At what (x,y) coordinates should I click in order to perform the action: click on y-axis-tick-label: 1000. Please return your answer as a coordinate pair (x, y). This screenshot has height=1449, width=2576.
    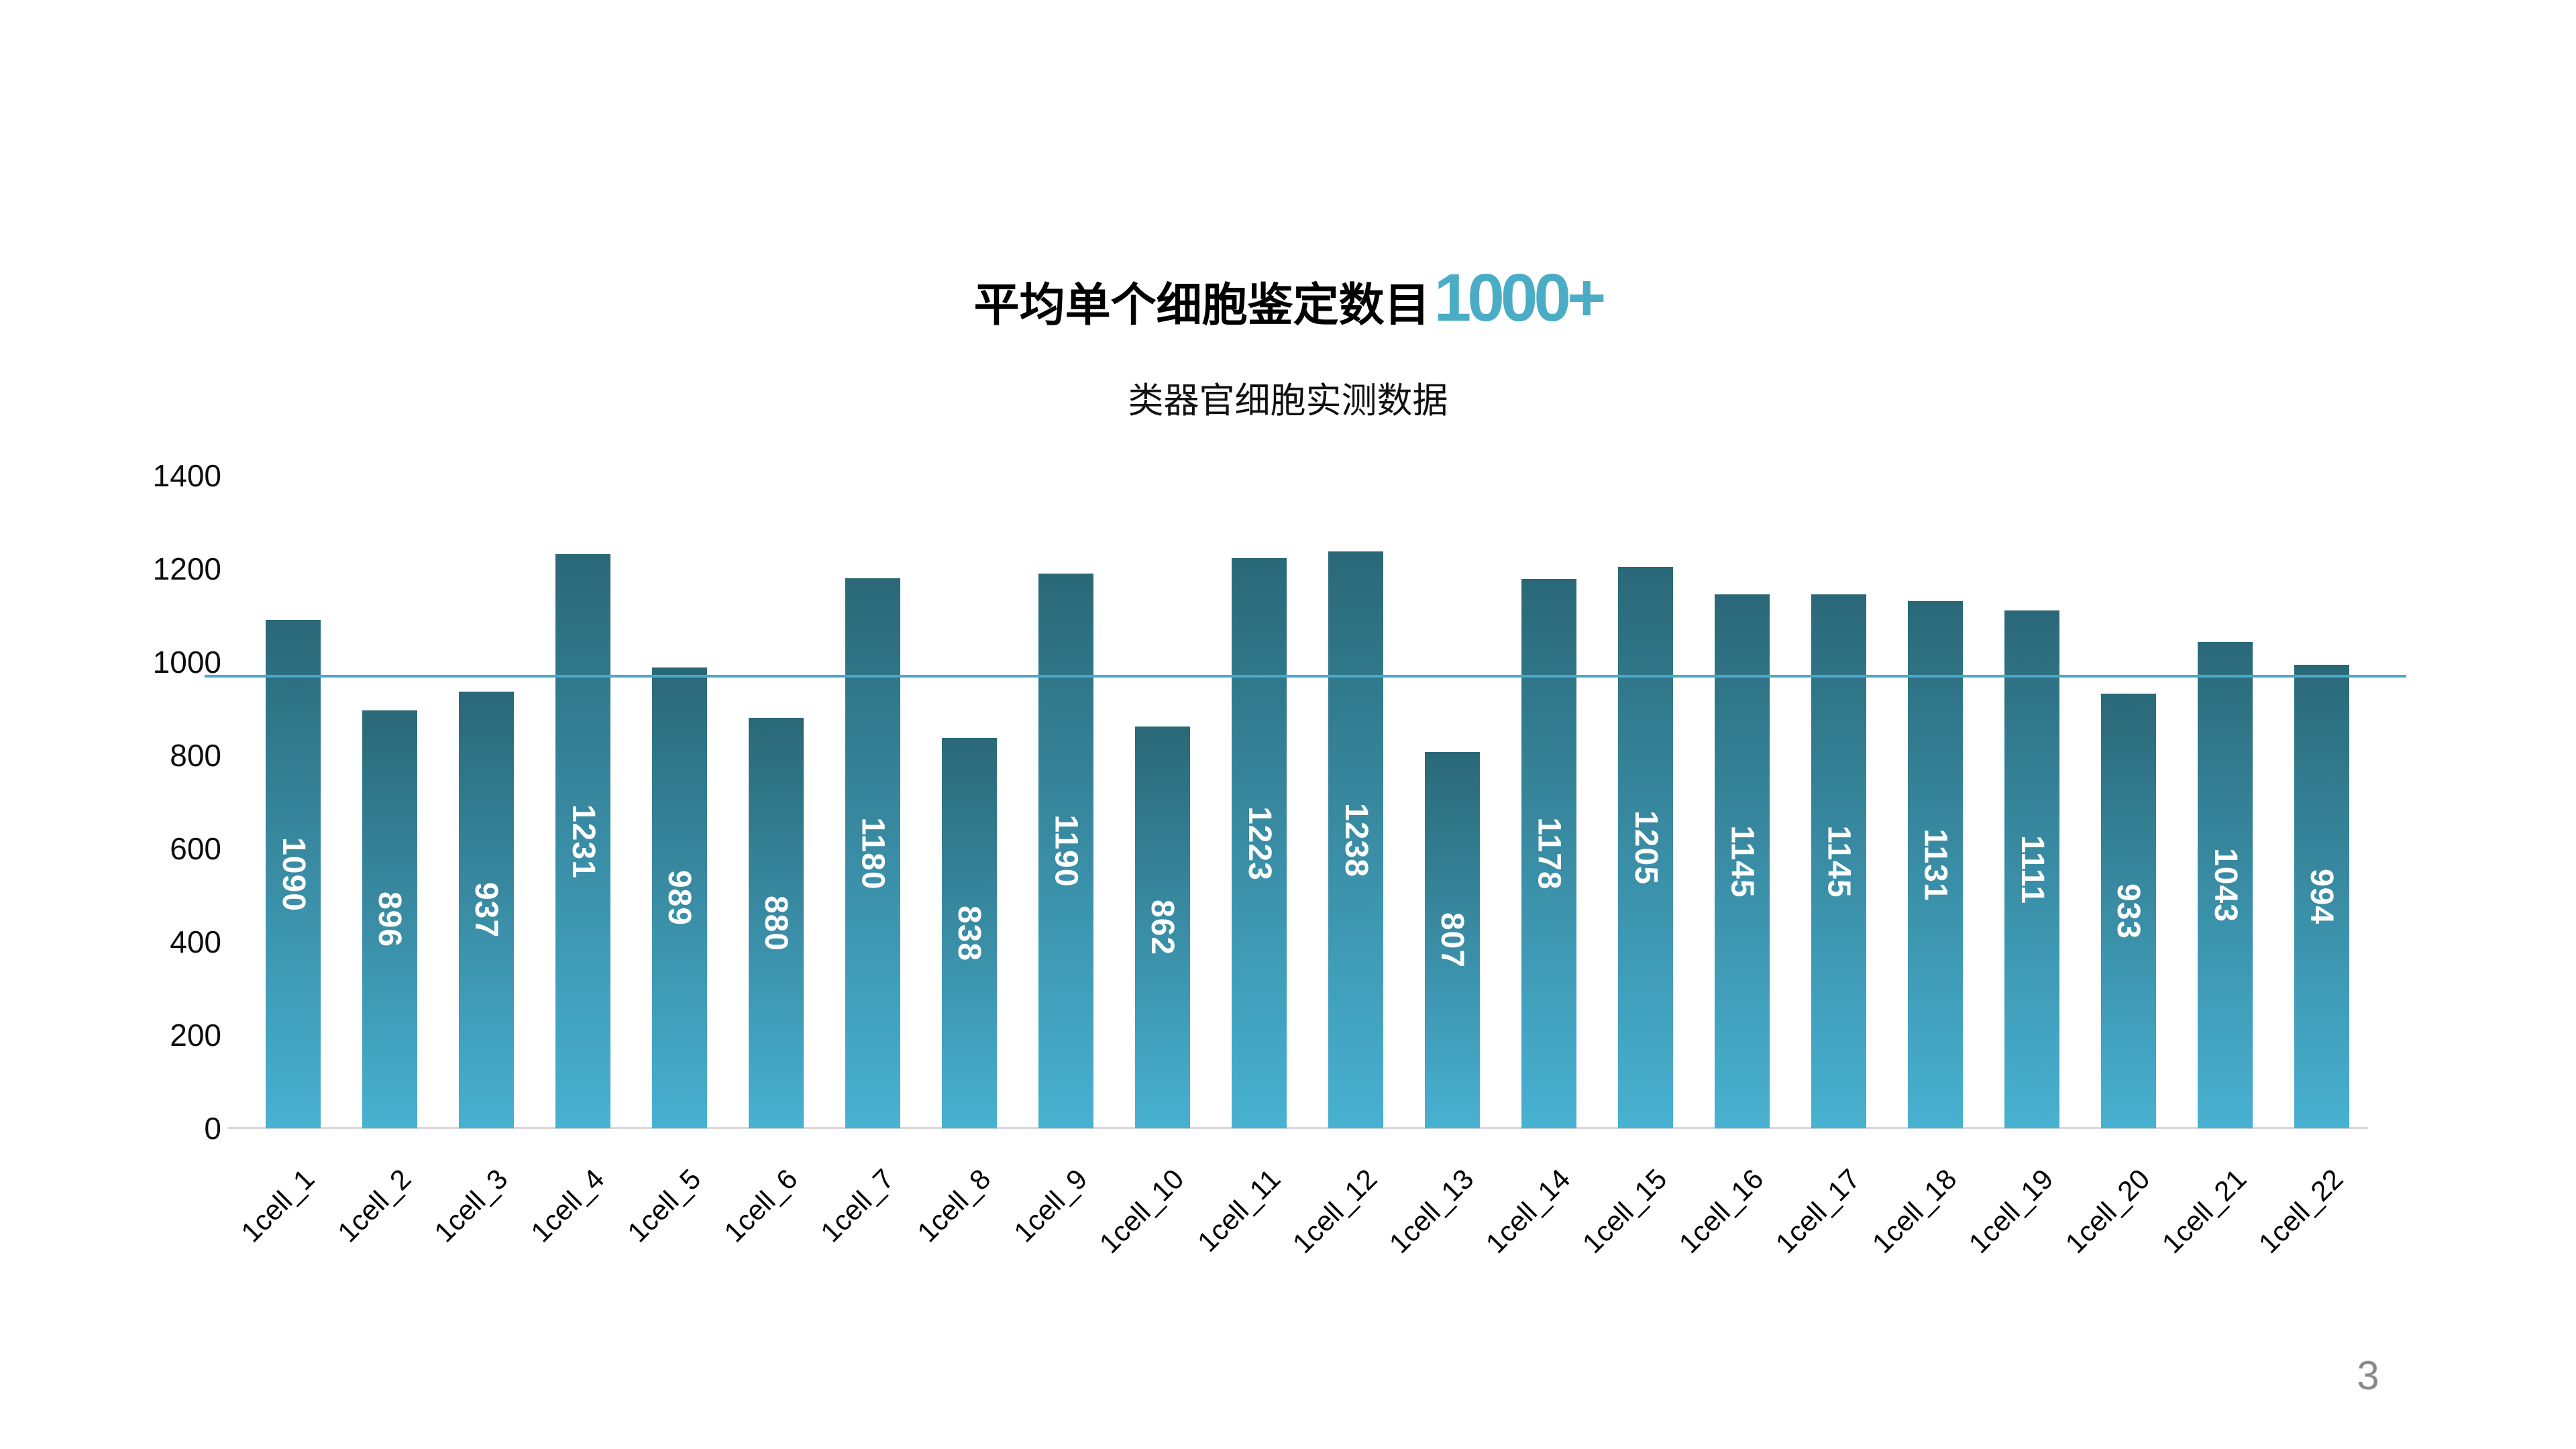
    Looking at the image, I should click on (186, 662).